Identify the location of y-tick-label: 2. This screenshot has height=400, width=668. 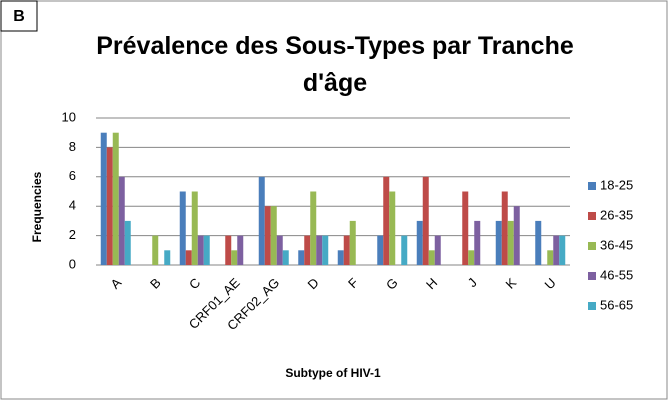
(72, 234).